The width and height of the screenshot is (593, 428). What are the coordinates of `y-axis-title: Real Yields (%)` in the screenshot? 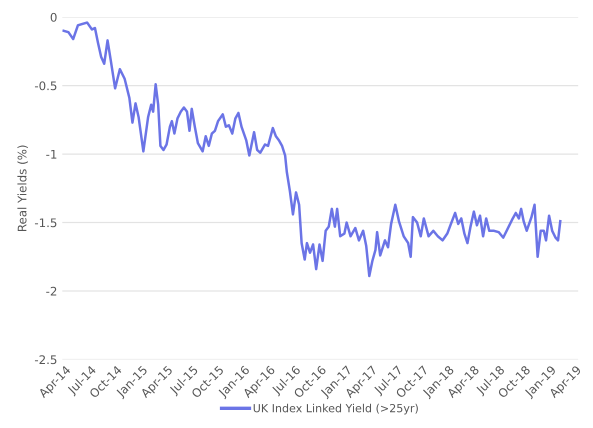 It's located at (22, 188).